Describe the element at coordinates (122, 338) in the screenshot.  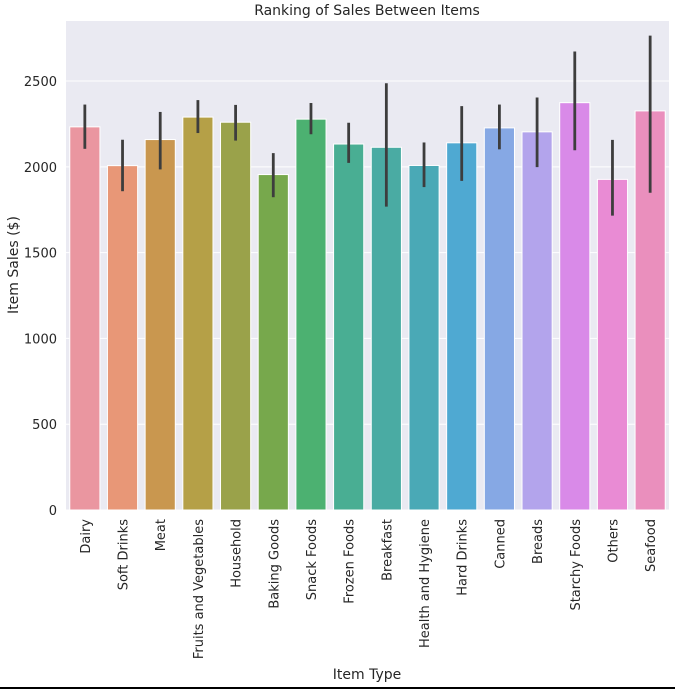
I see `bar-soft-drinks` at that location.